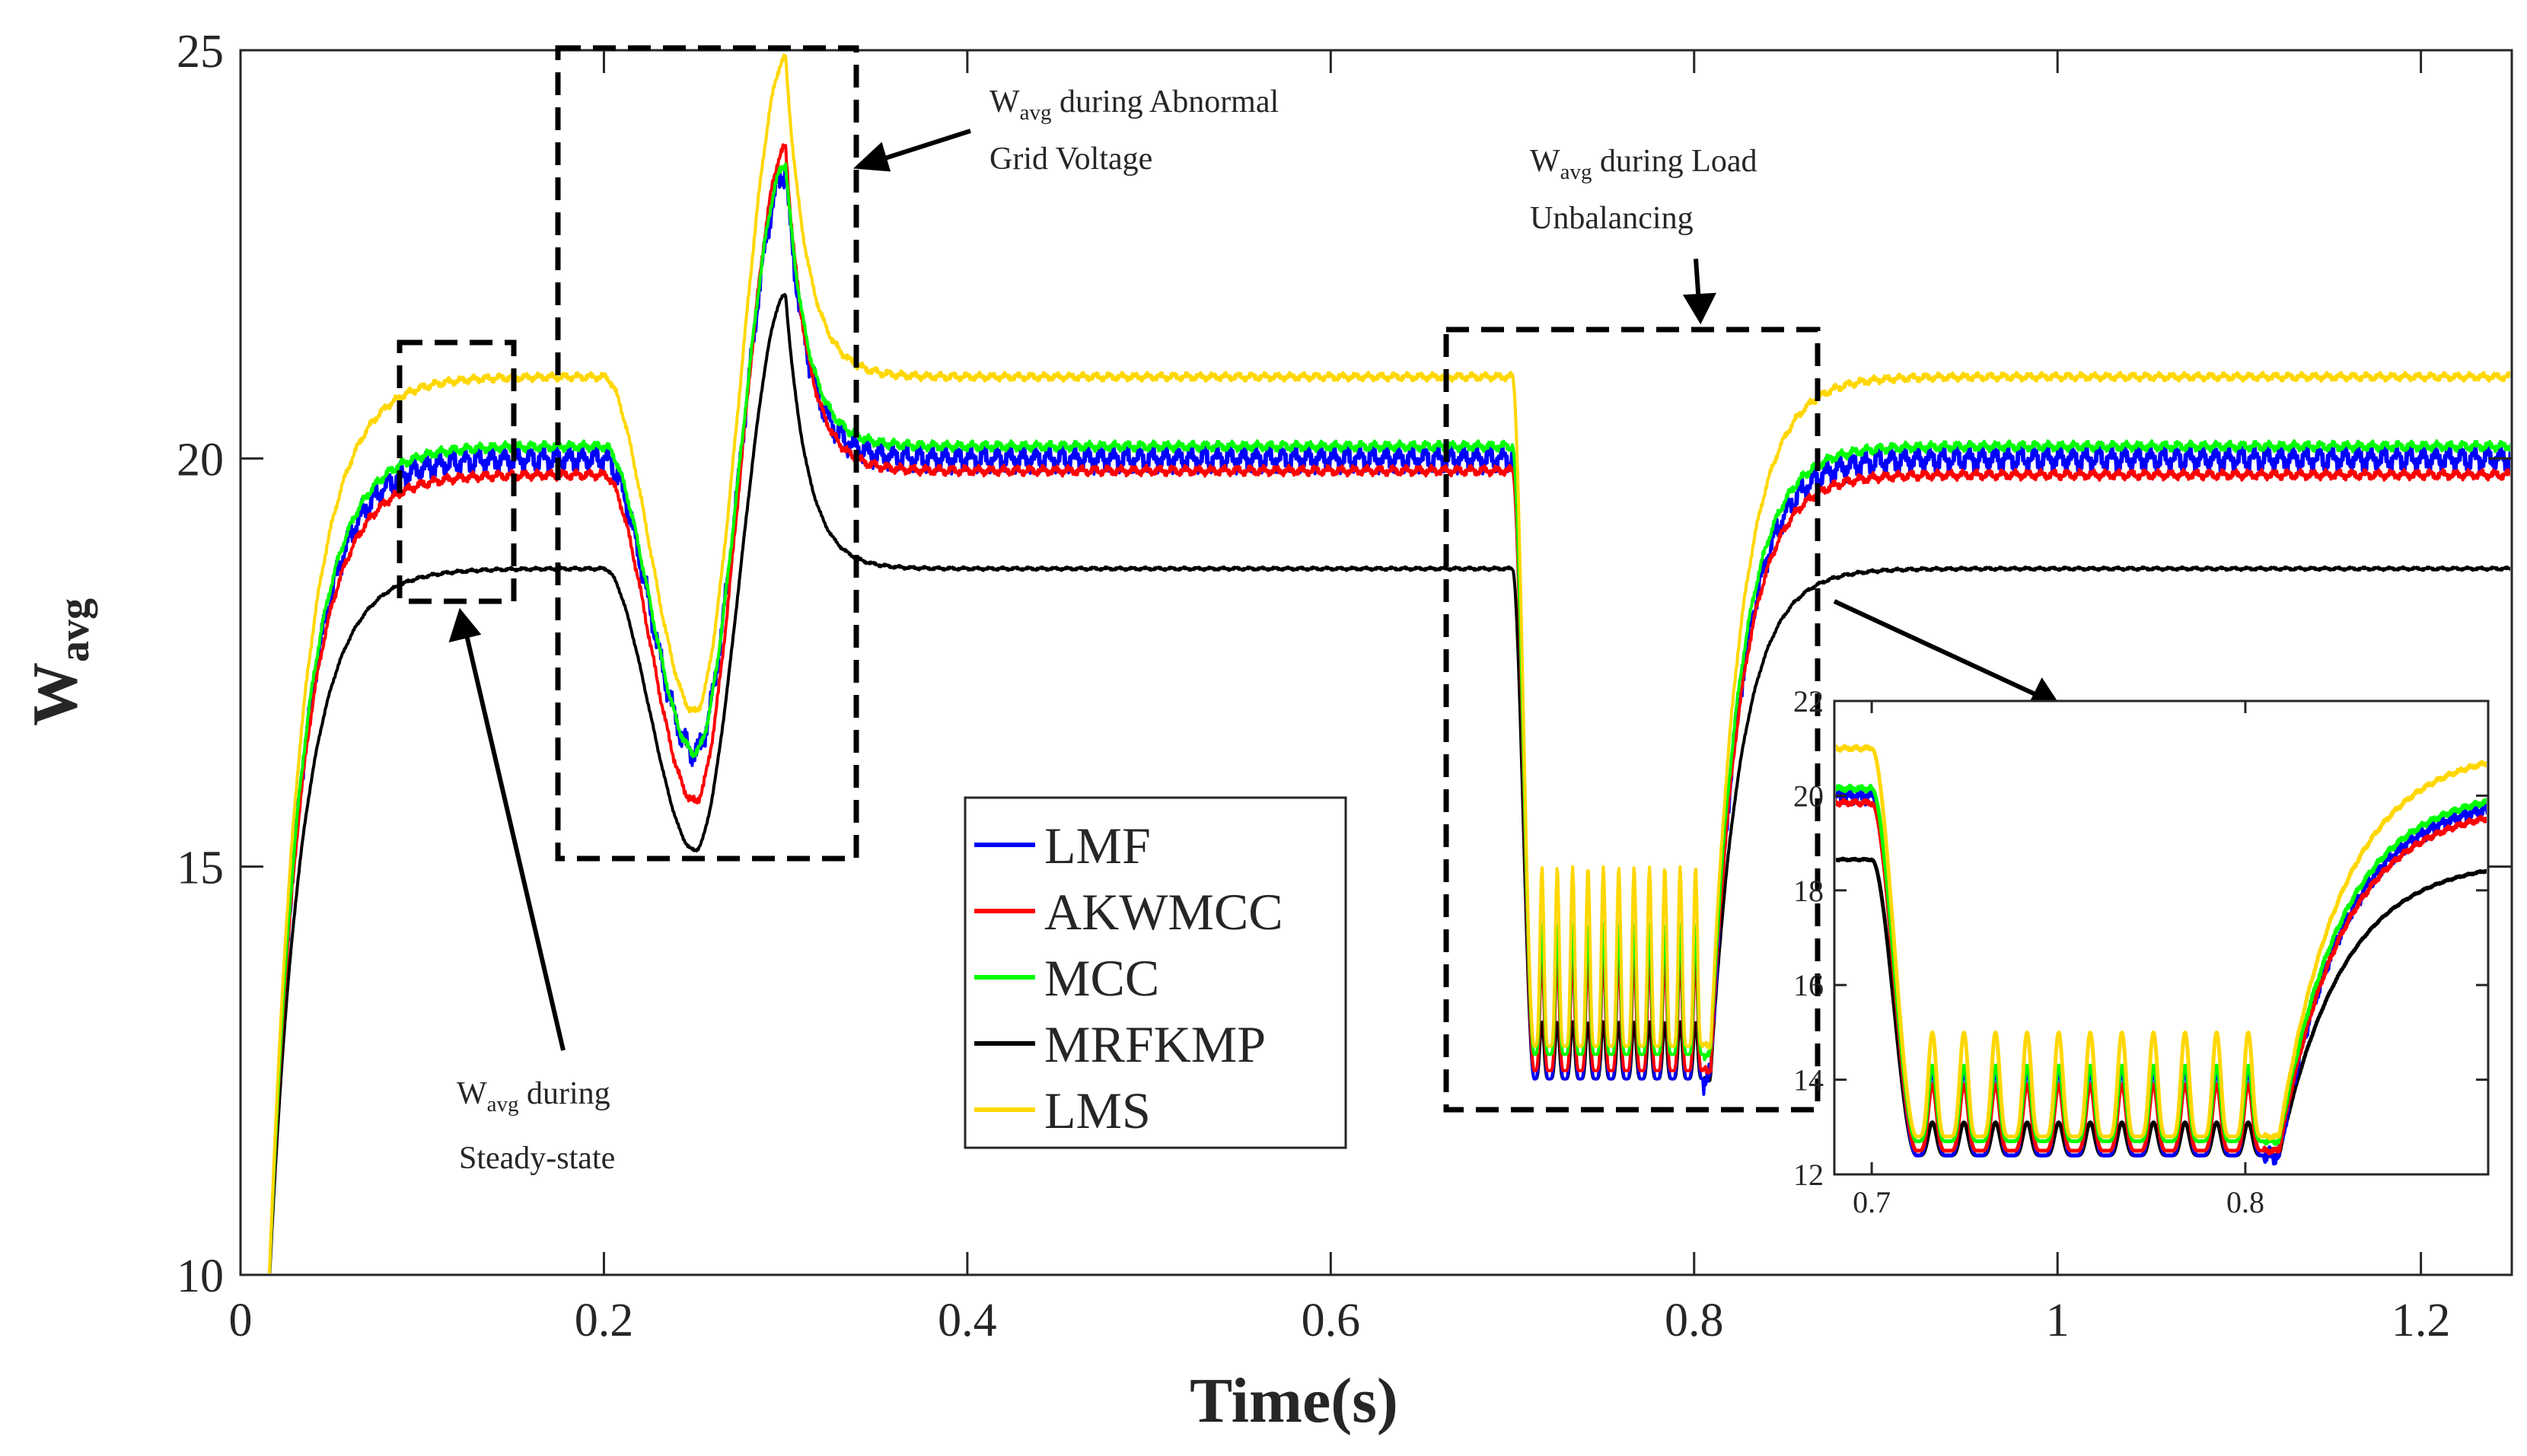 This screenshot has height=1456, width=2527. I want to click on y-tick-label: 15, so click(200, 868).